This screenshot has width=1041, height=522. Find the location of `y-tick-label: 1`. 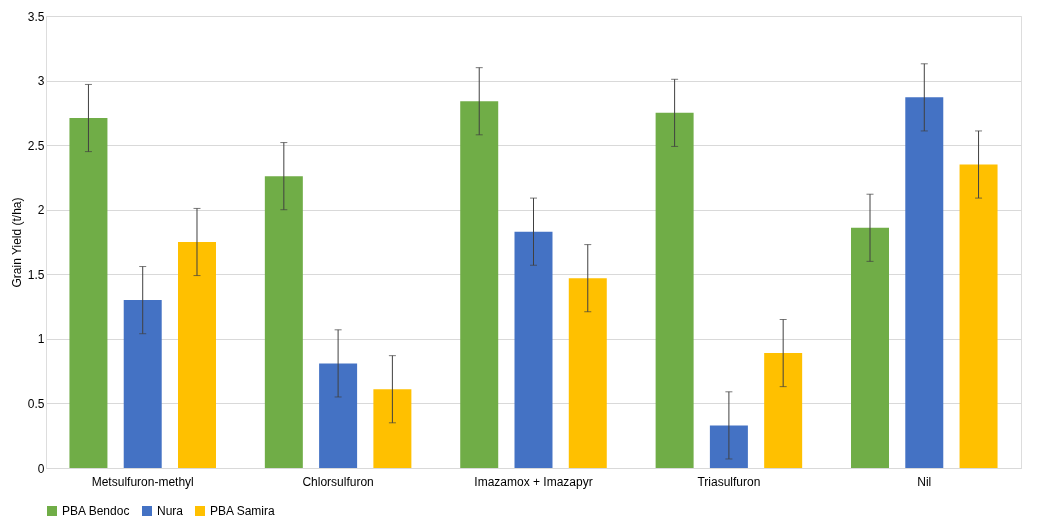

y-tick-label: 1 is located at coordinates (41, 339).